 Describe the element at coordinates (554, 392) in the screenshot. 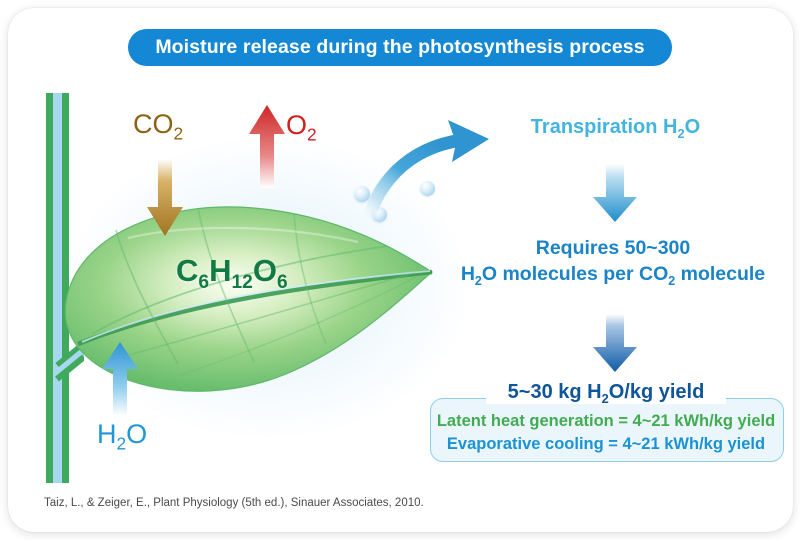

I see `yield-heading-part1: 5~30 kg H` at that location.